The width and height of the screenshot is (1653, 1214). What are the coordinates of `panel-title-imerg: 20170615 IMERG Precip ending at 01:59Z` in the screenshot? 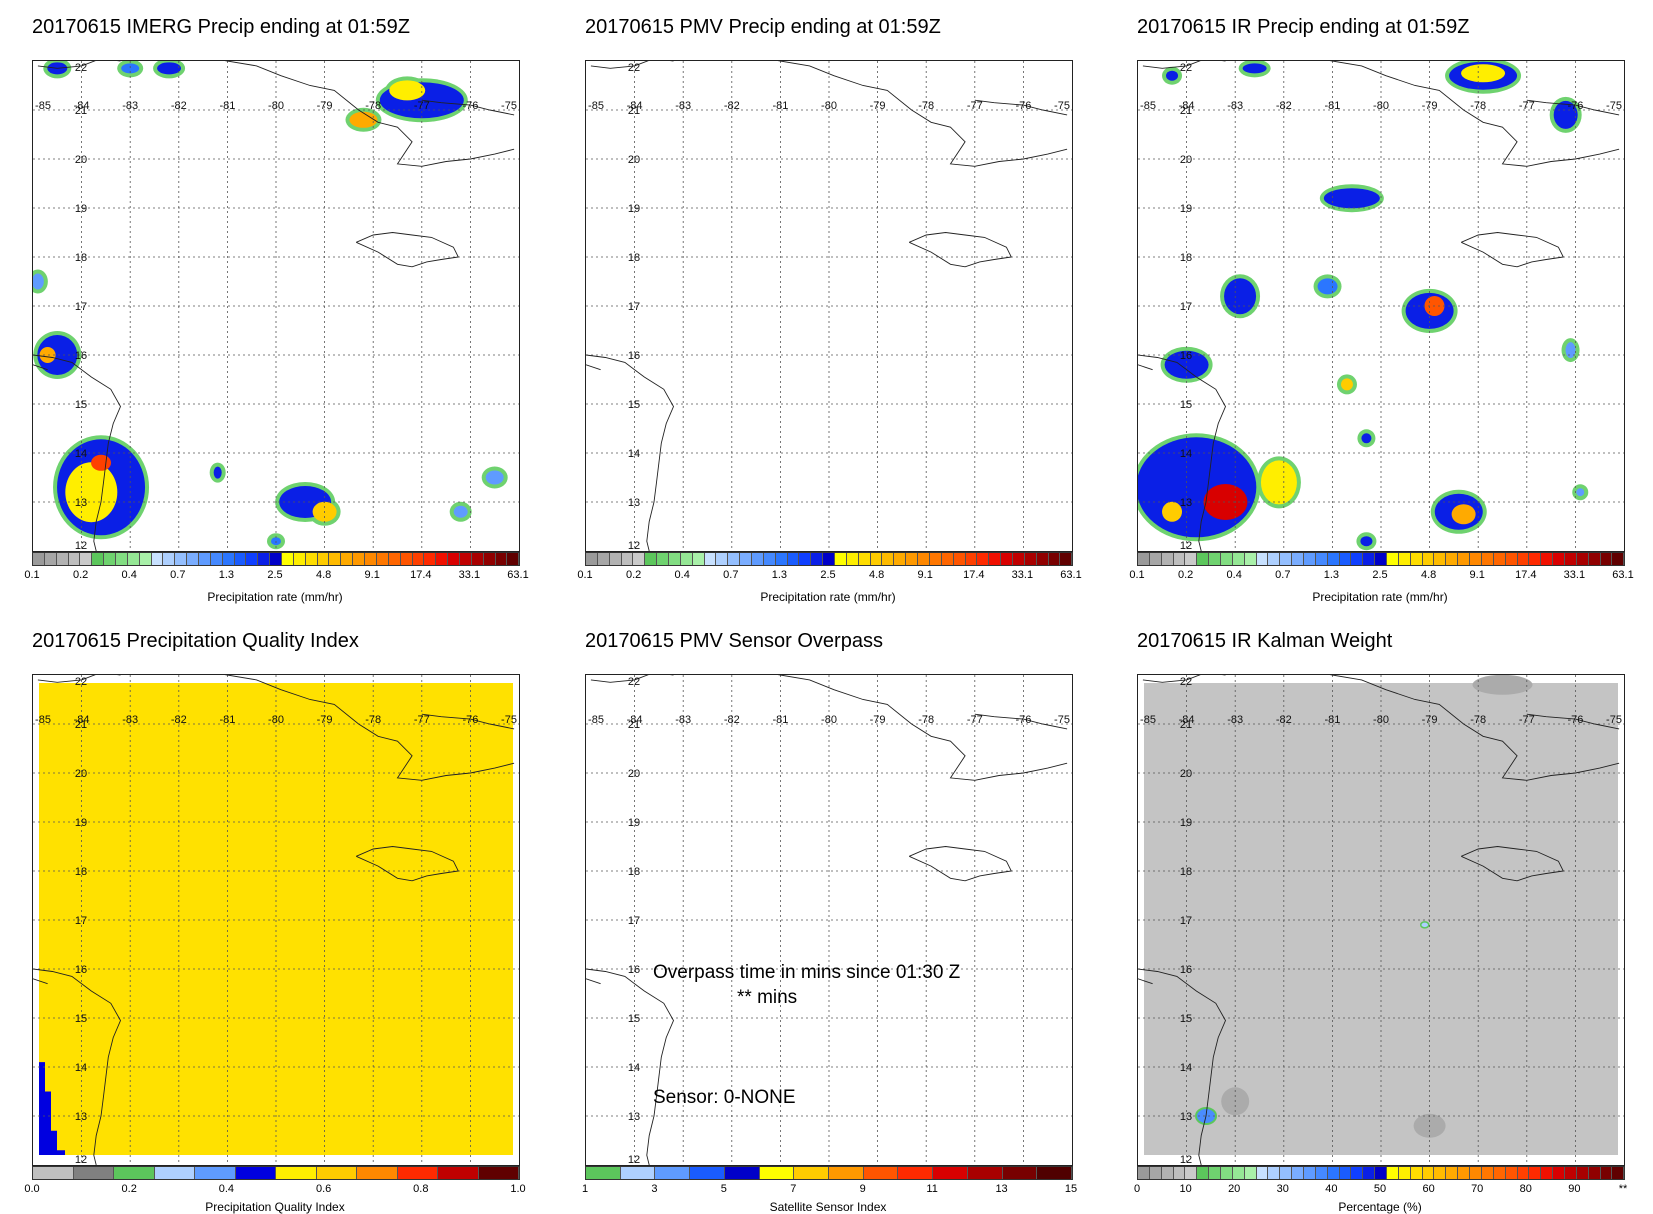 It's located at (221, 27).